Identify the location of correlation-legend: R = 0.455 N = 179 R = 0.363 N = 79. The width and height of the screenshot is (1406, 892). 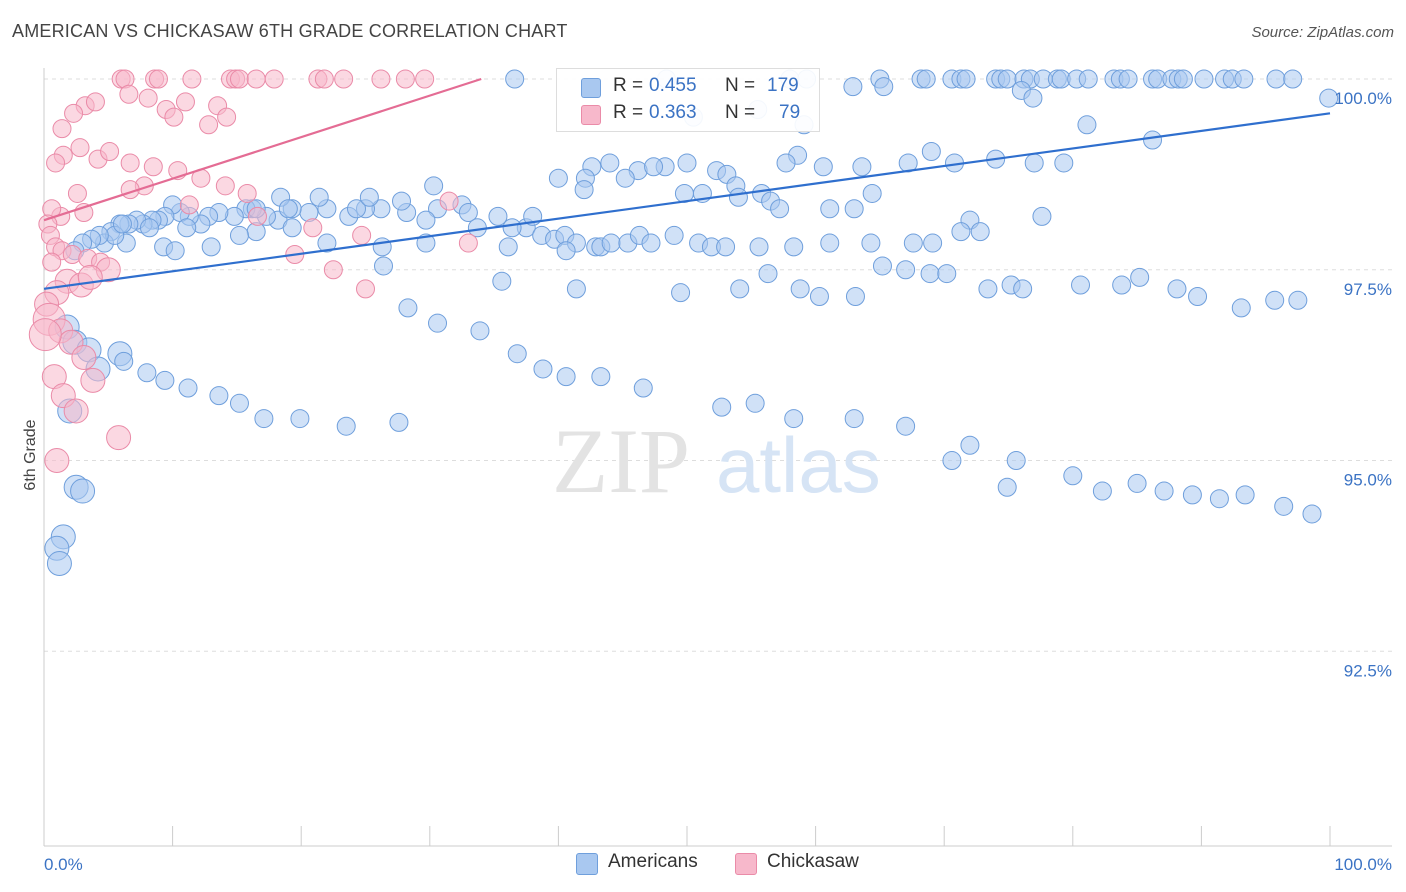
(688, 100).